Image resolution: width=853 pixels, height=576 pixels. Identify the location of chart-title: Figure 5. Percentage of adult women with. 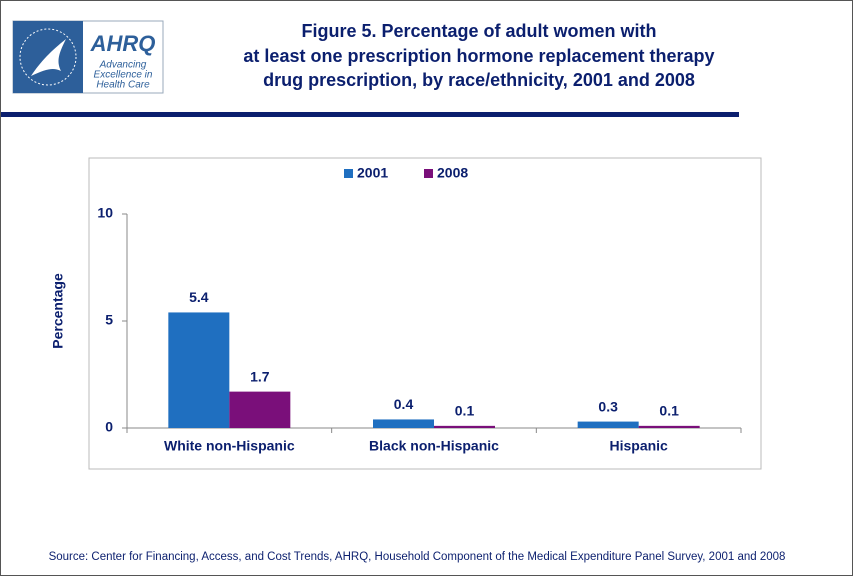
(478, 31).